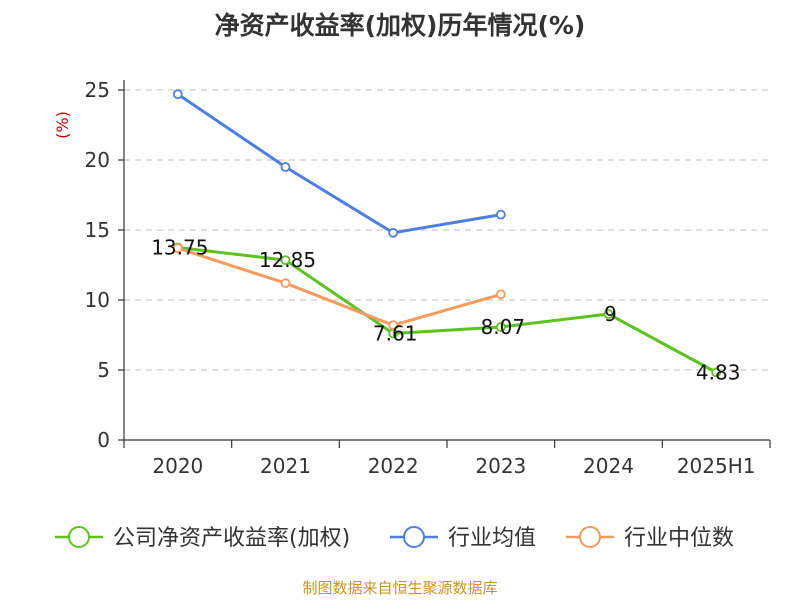 The height and width of the screenshot is (600, 800). I want to click on legend-label: 行业均值, so click(492, 538).